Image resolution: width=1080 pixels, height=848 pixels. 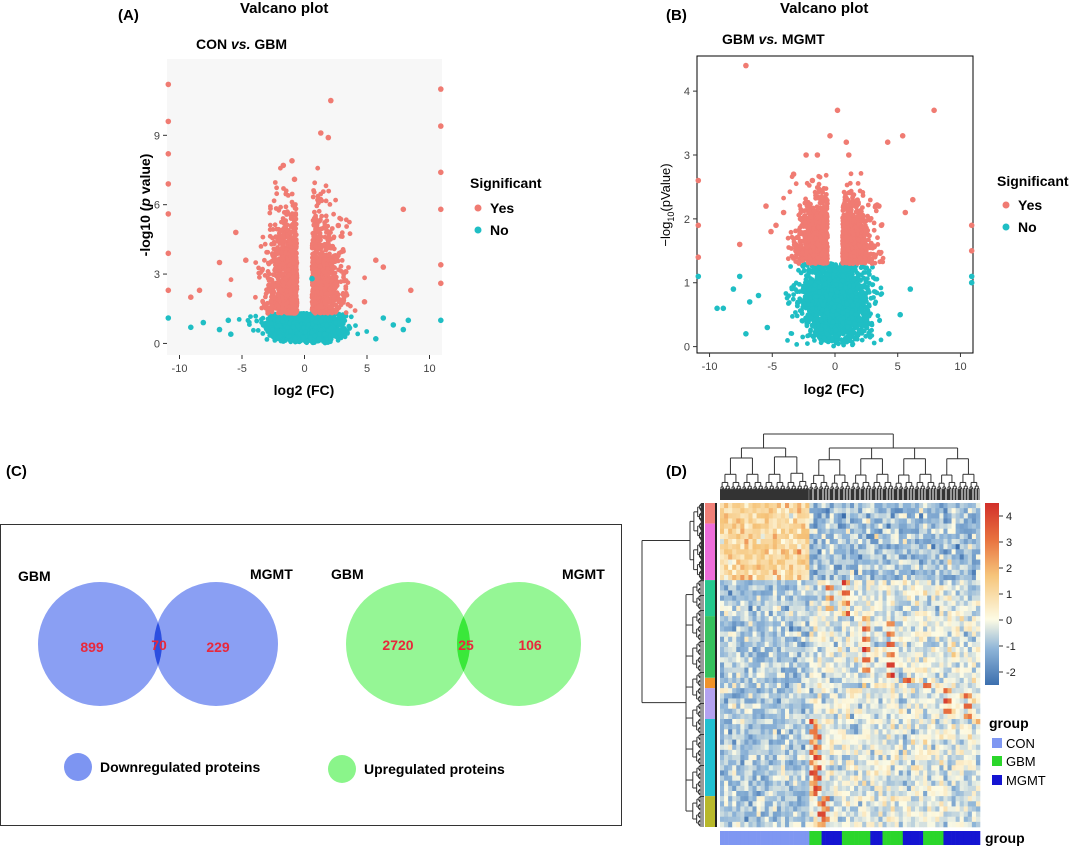 I want to click on panel-b-title: Valcano plot, so click(x=824, y=8).